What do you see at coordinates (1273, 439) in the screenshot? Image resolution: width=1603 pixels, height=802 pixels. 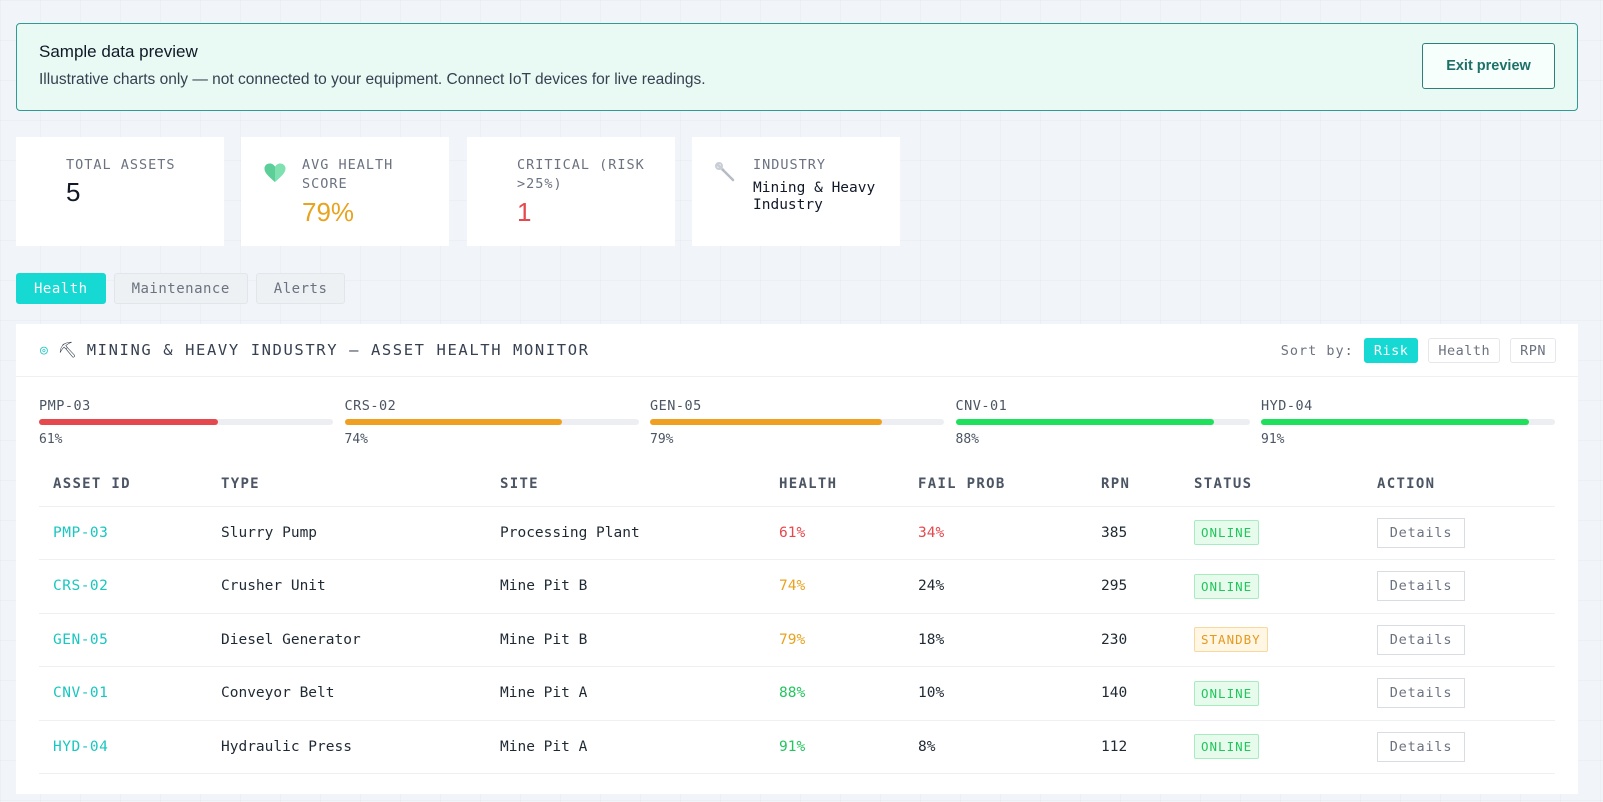 I see `health-bar-percent: 91%` at bounding box center [1273, 439].